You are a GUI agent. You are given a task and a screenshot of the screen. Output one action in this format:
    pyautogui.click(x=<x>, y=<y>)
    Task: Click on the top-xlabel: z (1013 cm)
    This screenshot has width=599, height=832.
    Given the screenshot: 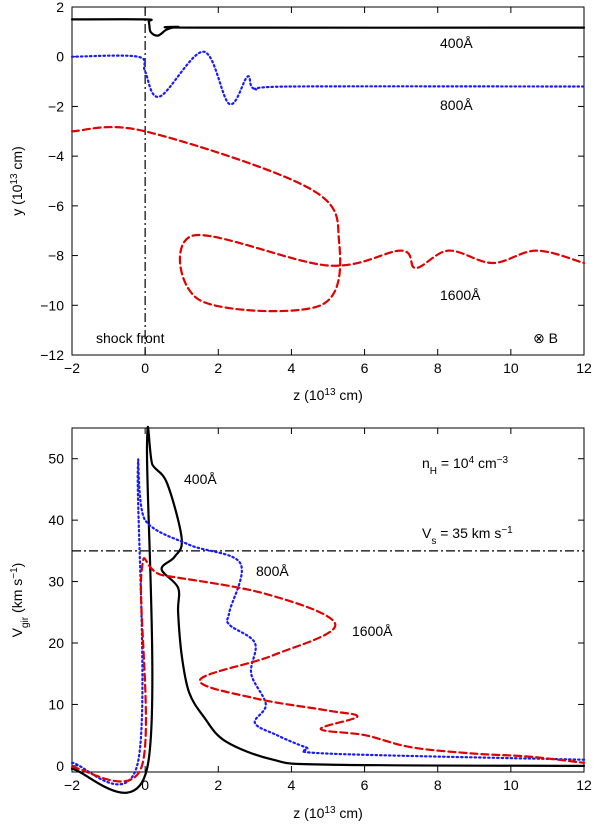 What is the action you would take?
    pyautogui.click(x=327, y=395)
    